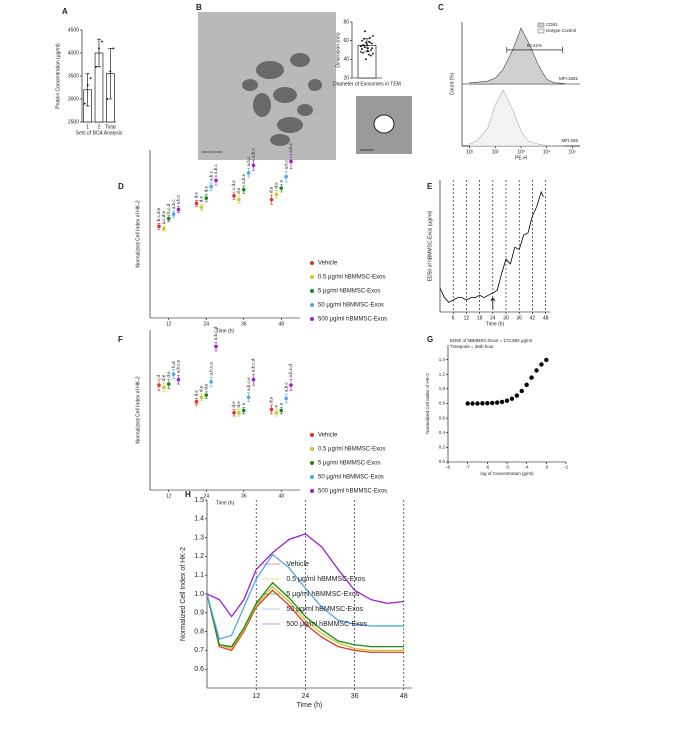 The width and height of the screenshot is (685, 736). Describe the element at coordinates (243, 178) in the screenshot. I see `significance-label: a,b,e` at that location.